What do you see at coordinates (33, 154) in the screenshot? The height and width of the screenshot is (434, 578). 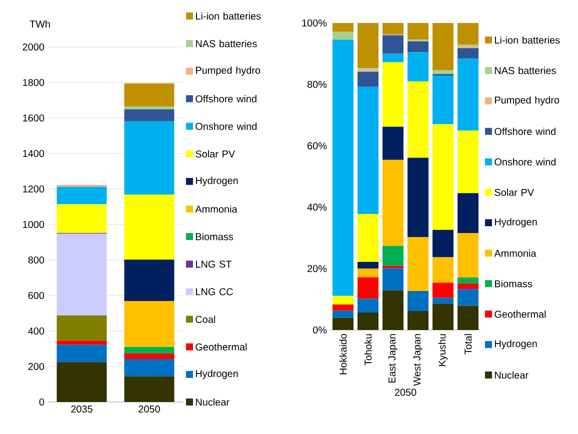 I see `y-tick-label: 1400` at bounding box center [33, 154].